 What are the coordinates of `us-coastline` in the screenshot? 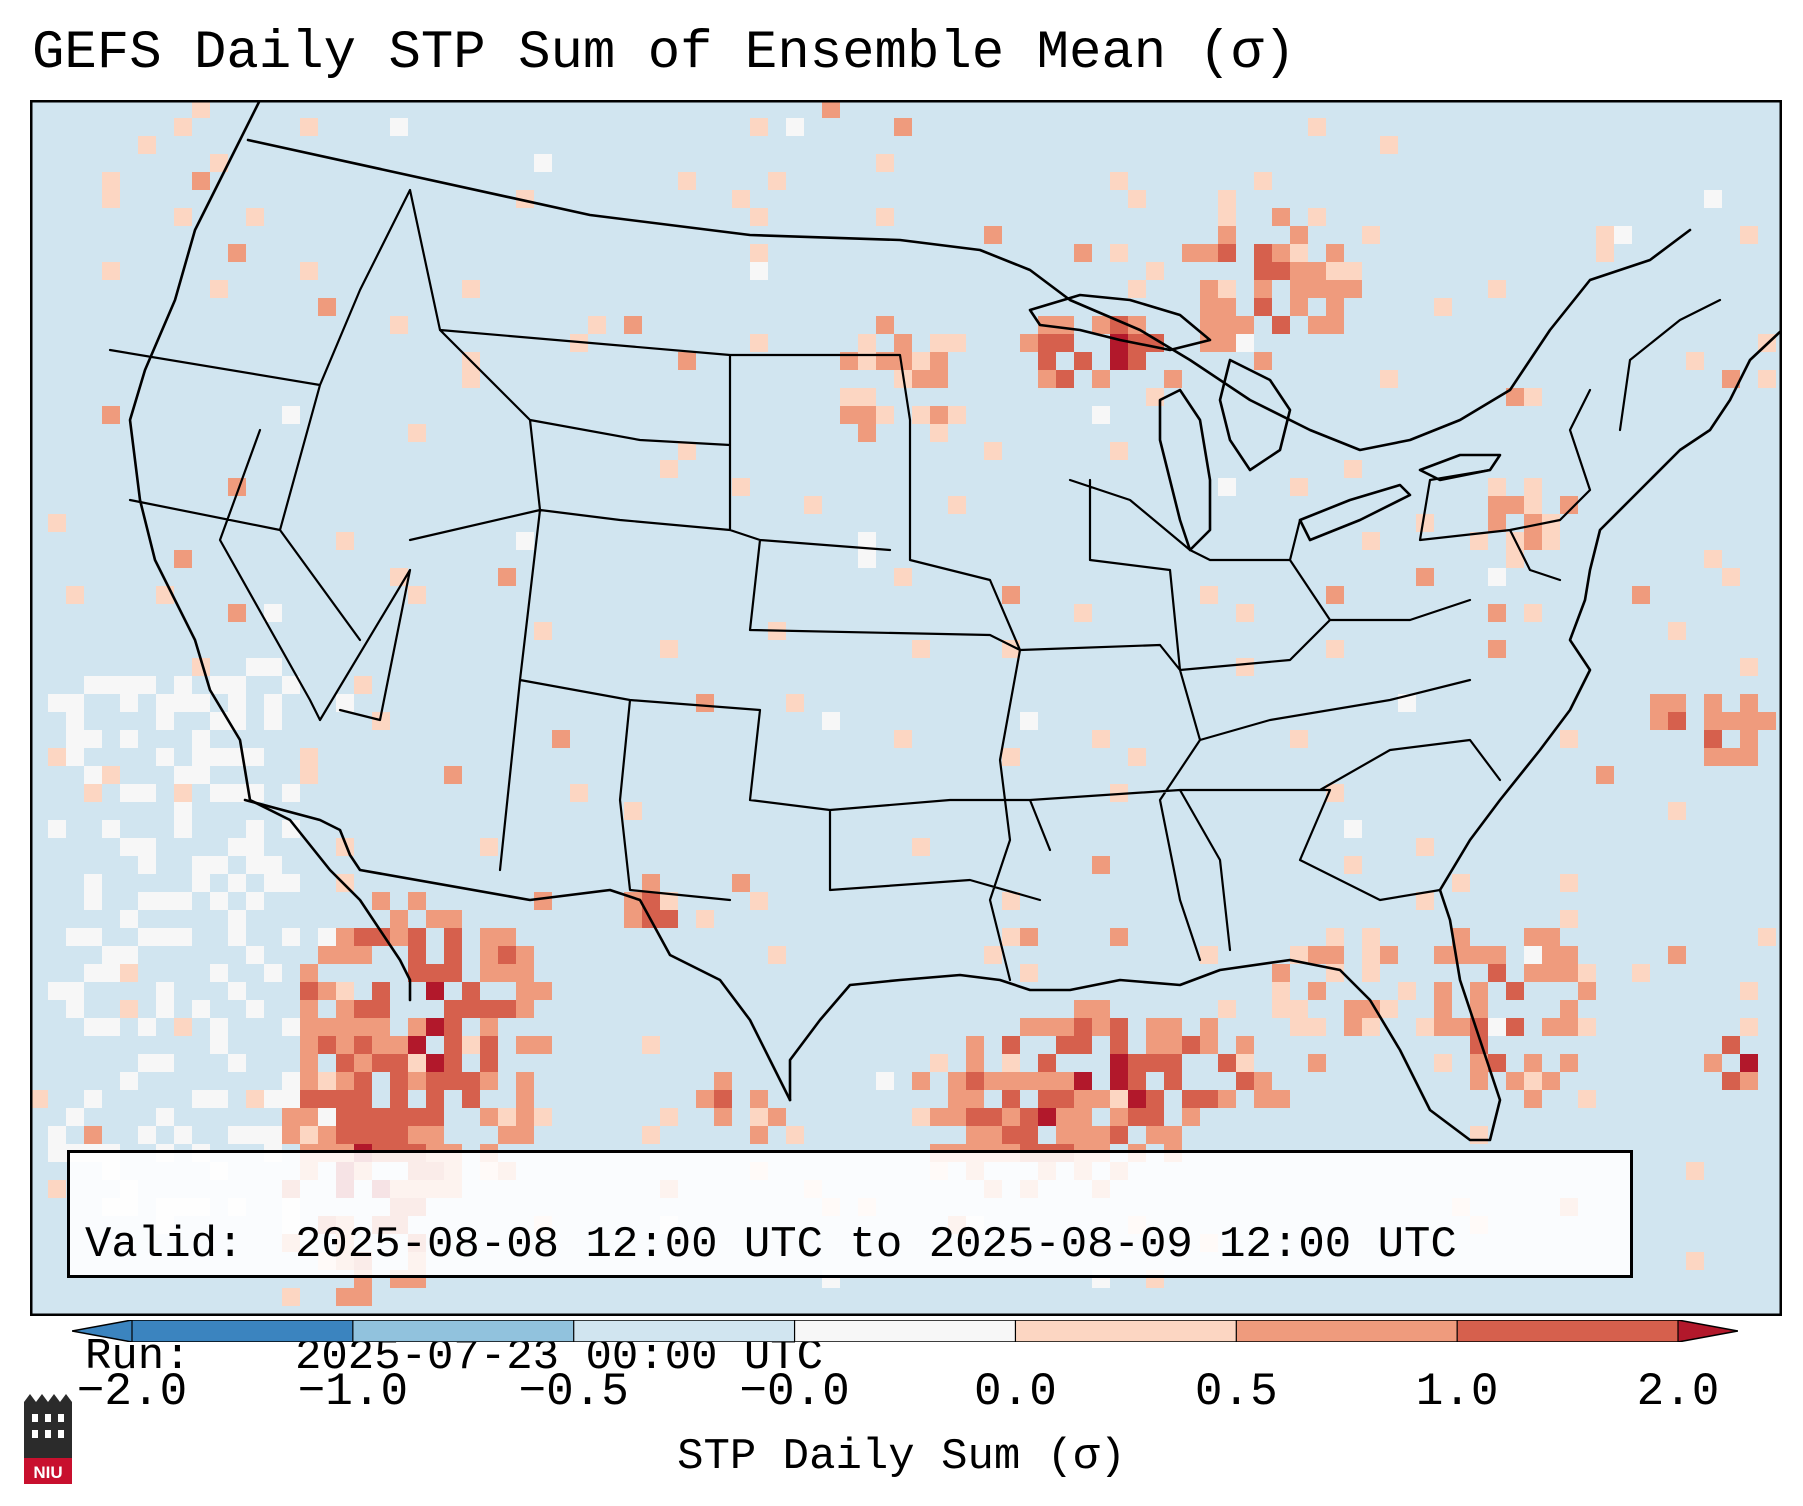 It's located at (270, 551).